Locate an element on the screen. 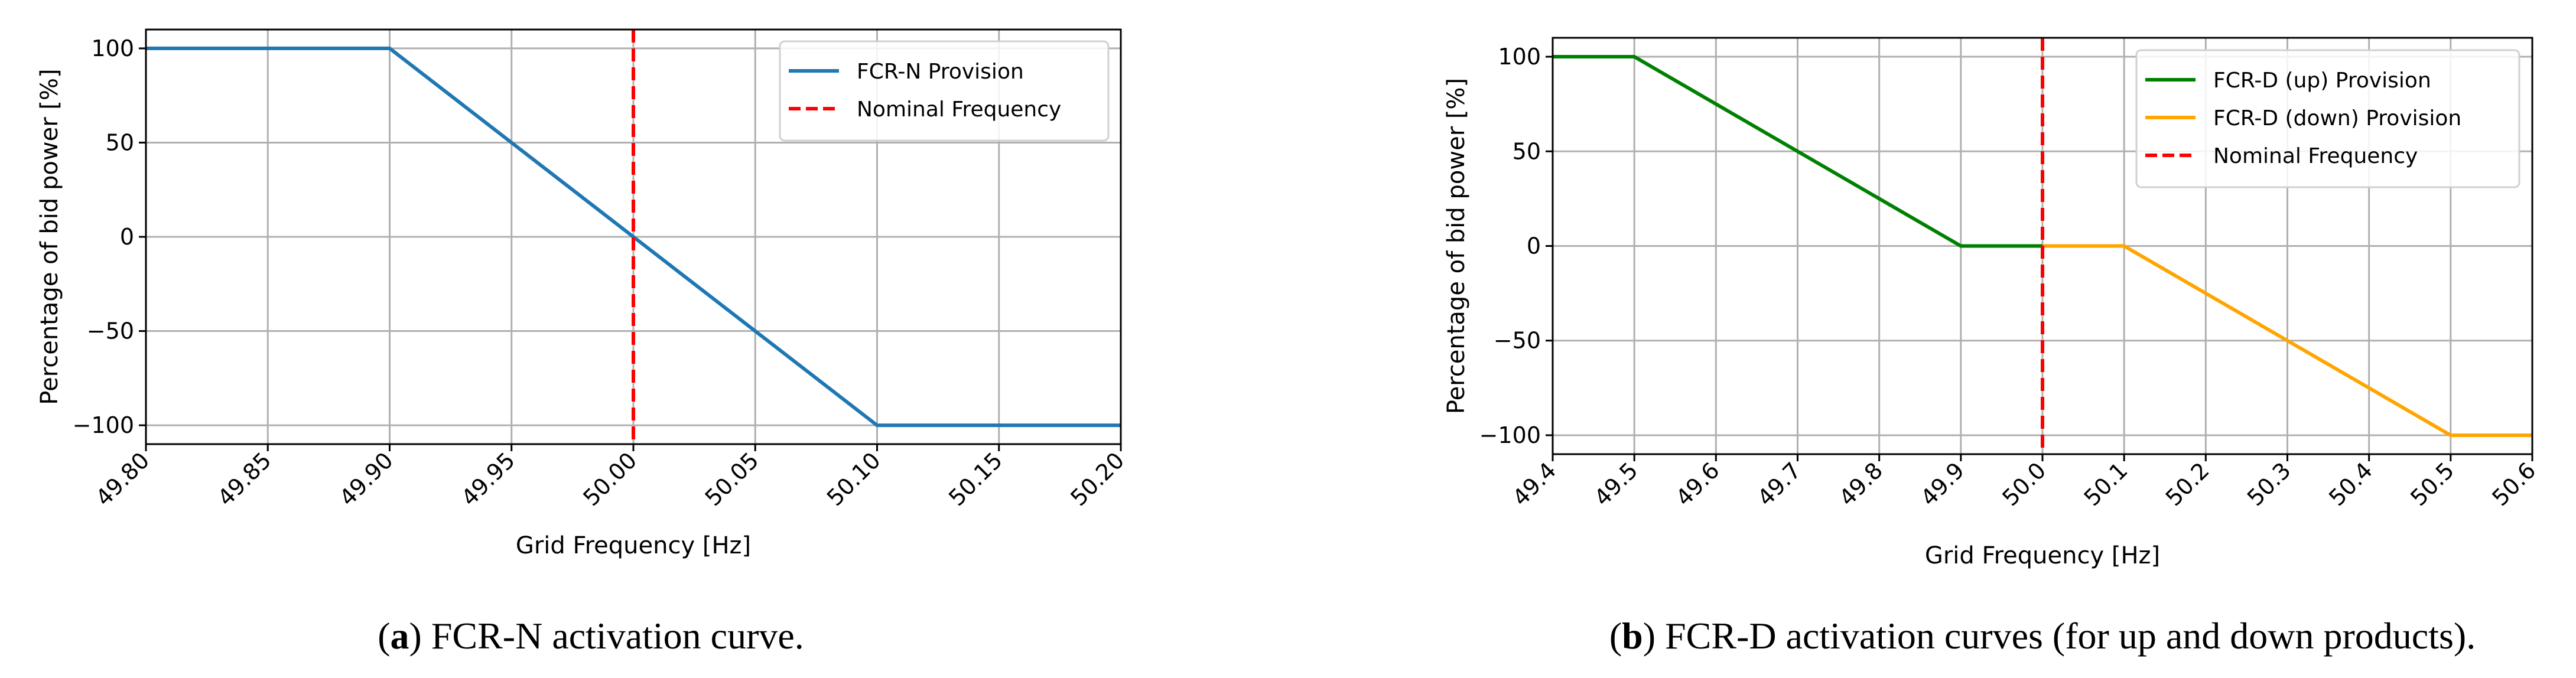 This screenshot has height=678, width=2576. x-tick-label: 50.20 is located at coordinates (1097, 479).